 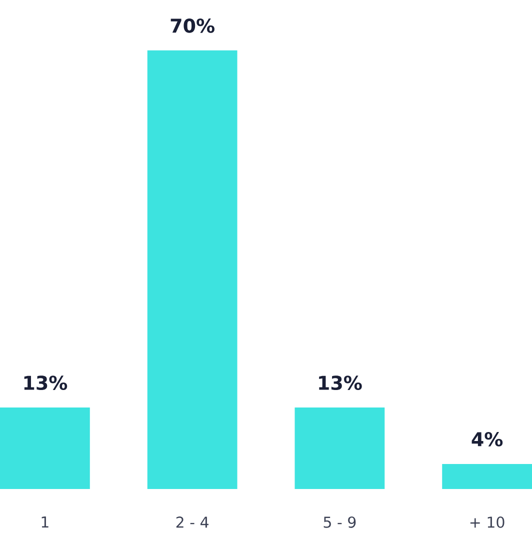 I want to click on x-tick-label: 1, so click(x=45, y=522).